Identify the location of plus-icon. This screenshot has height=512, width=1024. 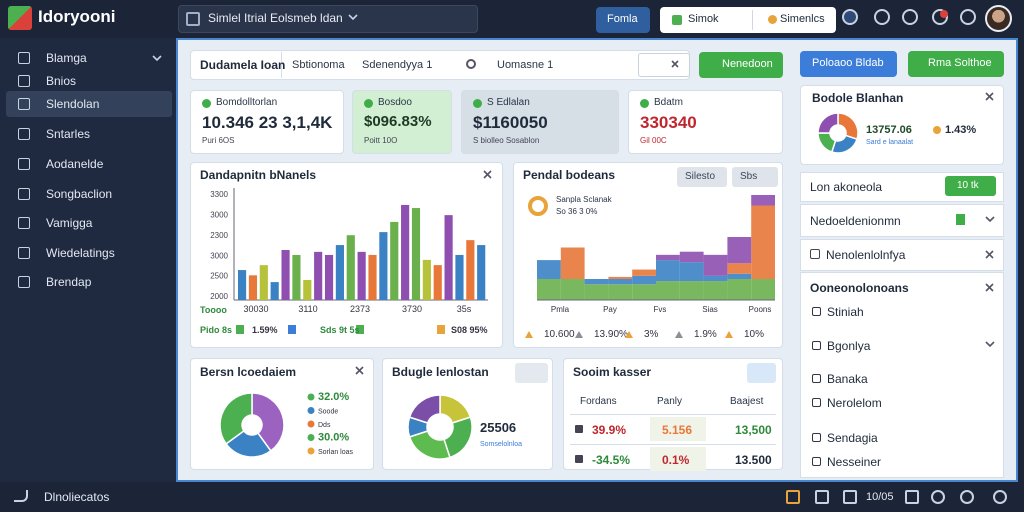
(677, 20).